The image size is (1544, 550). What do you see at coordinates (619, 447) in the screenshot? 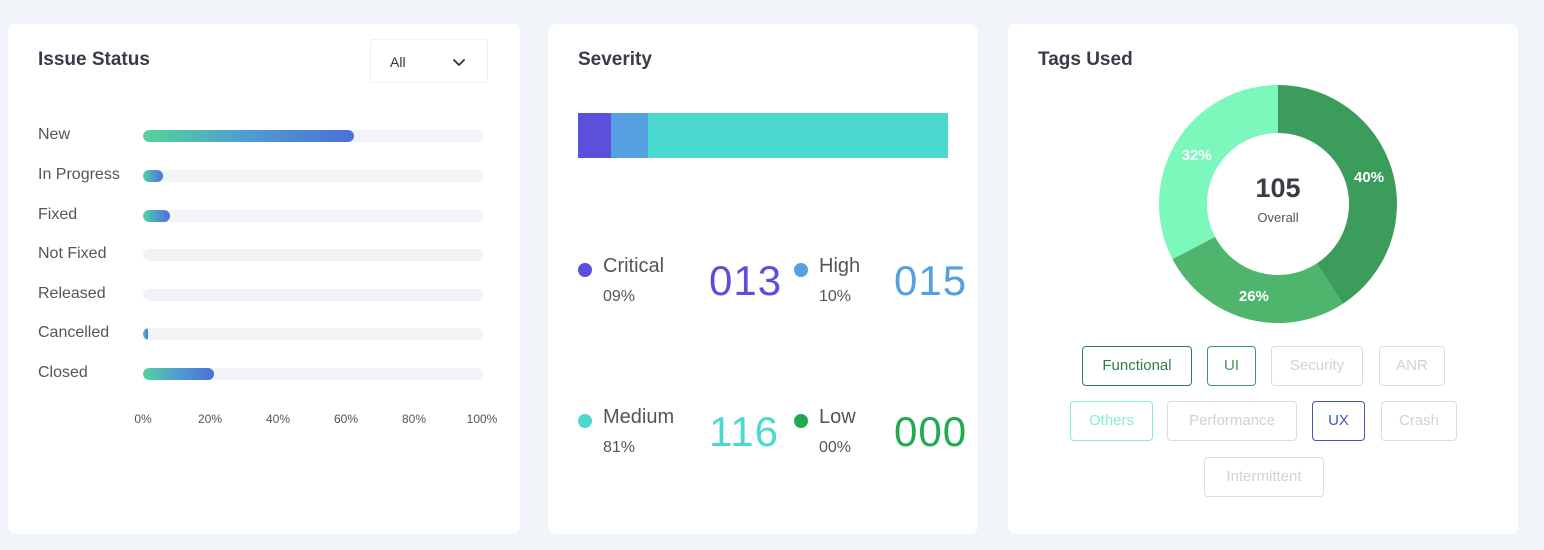
I see `severity-percent: 81%` at bounding box center [619, 447].